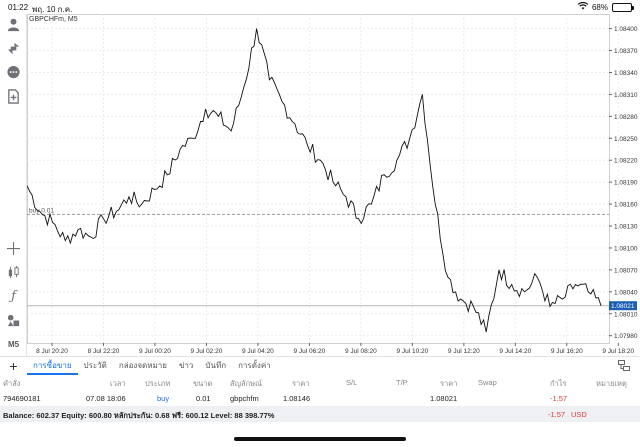  Describe the element at coordinates (626, 227) in the screenshot. I see `price-tick-label: 1.08130` at that location.